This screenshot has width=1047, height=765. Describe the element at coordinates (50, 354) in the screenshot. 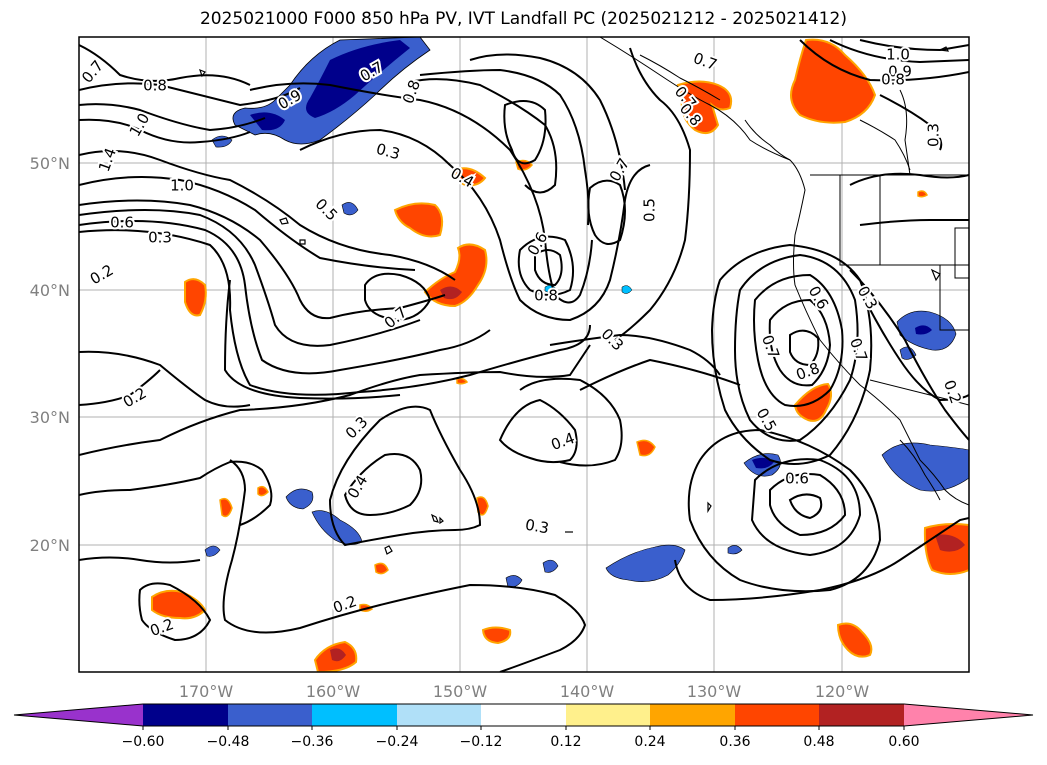

I see `latitude-labels: 50°N 40°N 30°N 20°N` at that location.